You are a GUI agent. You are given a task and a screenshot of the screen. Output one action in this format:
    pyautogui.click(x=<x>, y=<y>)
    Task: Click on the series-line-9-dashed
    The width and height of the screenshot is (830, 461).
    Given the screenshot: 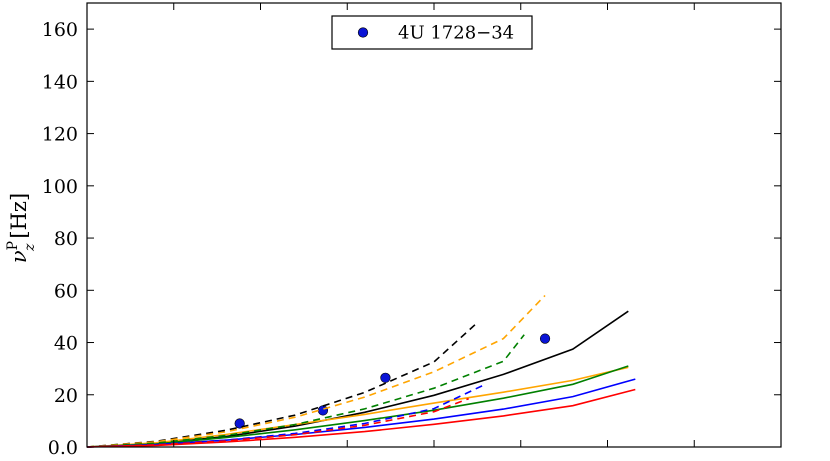 What is the action you would take?
    pyautogui.click(x=284, y=416)
    